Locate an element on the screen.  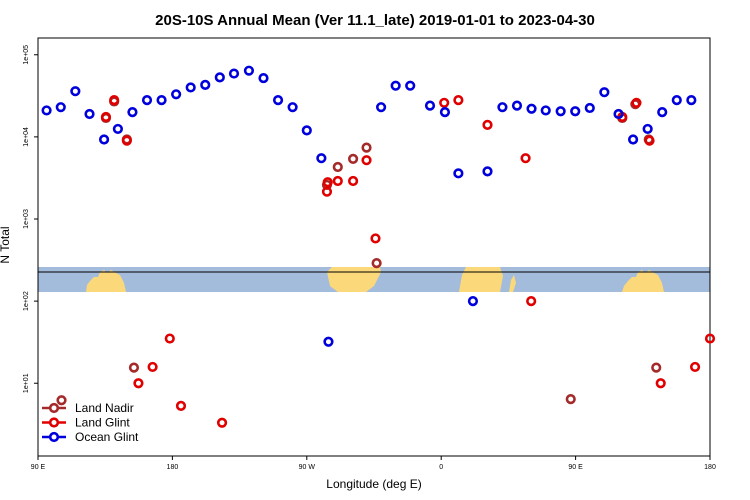
legend-item: Land Glint is located at coordinates (86, 423).